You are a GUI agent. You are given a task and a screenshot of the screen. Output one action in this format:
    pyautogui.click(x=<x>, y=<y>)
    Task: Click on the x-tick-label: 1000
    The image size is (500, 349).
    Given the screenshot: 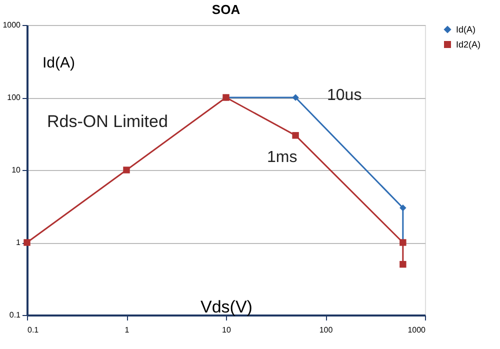 What is the action you would take?
    pyautogui.click(x=417, y=330)
    